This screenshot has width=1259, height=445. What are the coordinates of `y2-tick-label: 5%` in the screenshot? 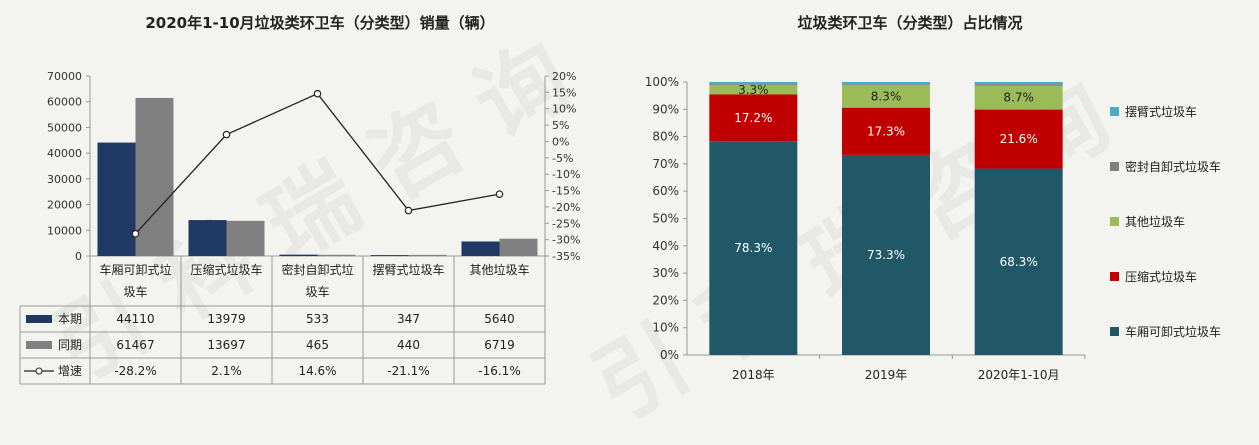 It's located at (560, 125).